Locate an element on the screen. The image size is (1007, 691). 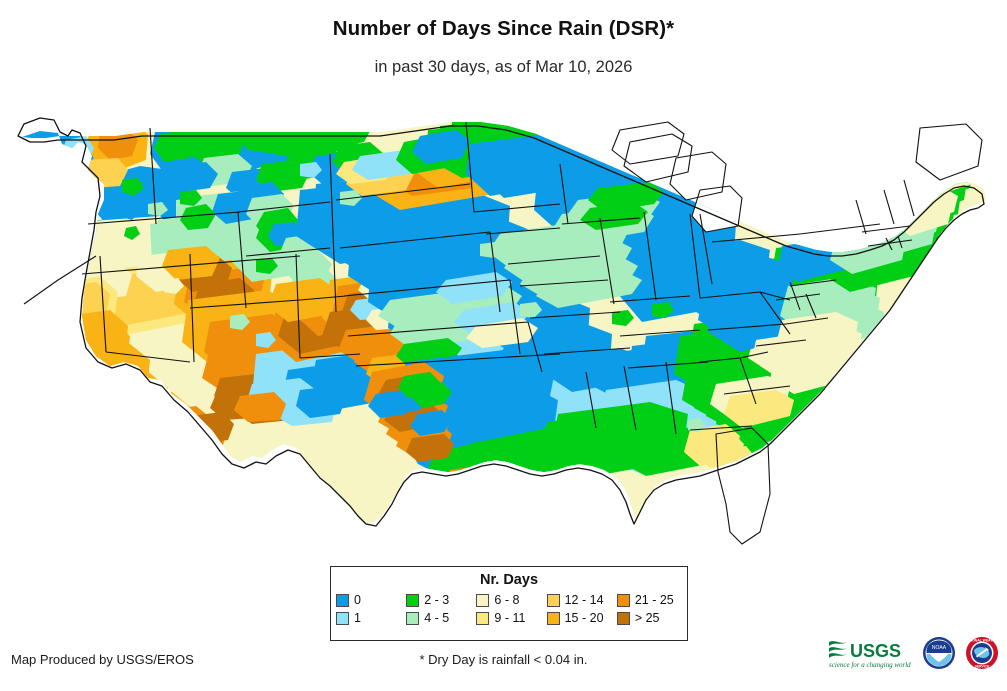
legend-label-9-11: 9 - 11 is located at coordinates (510, 618).